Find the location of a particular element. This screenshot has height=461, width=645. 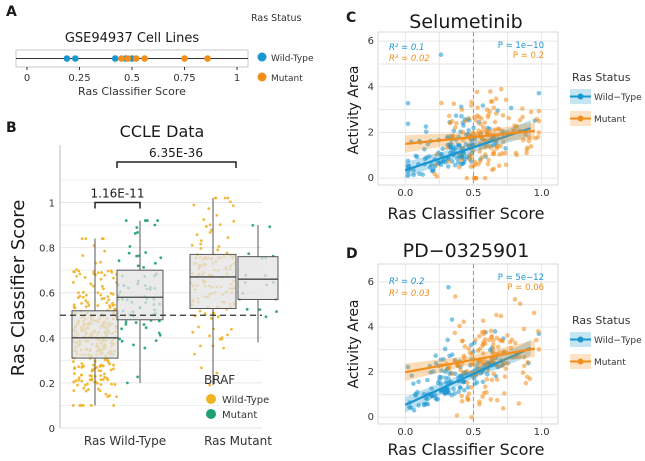

d-y-tick-label: 2 is located at coordinates (371, 372).